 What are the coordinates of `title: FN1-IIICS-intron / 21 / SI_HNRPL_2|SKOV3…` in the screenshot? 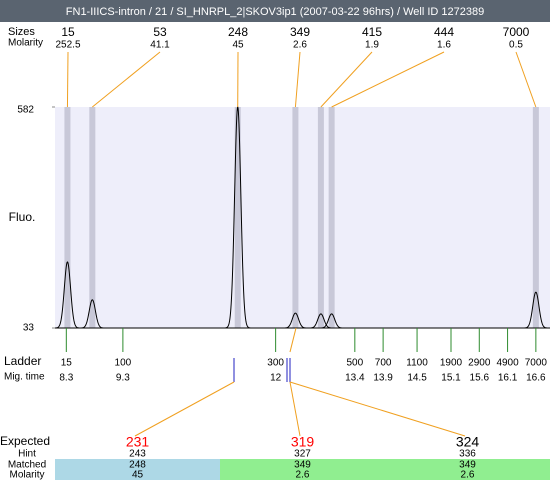 It's located at (275, 12).